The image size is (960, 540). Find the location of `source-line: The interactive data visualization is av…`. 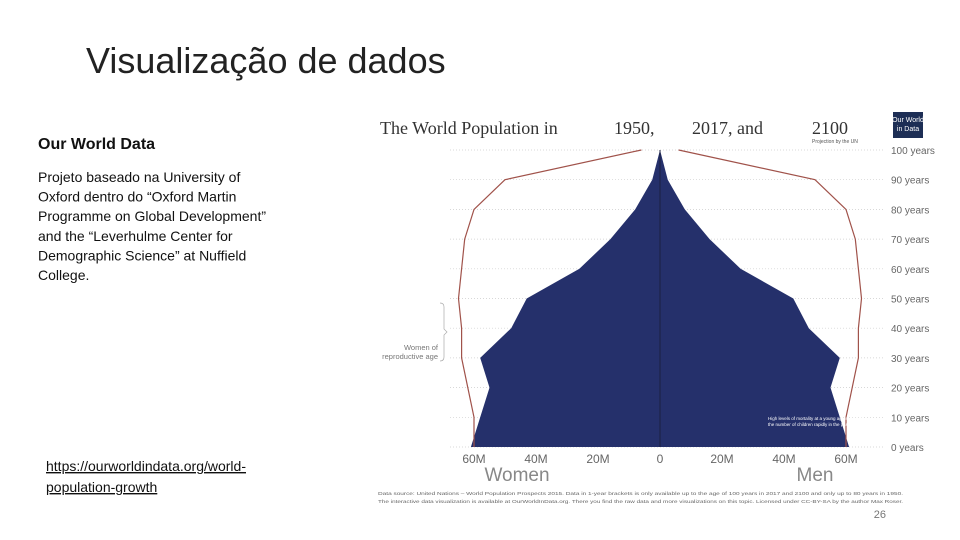

source-line: The interactive data visualization is av… is located at coordinates (640, 502).